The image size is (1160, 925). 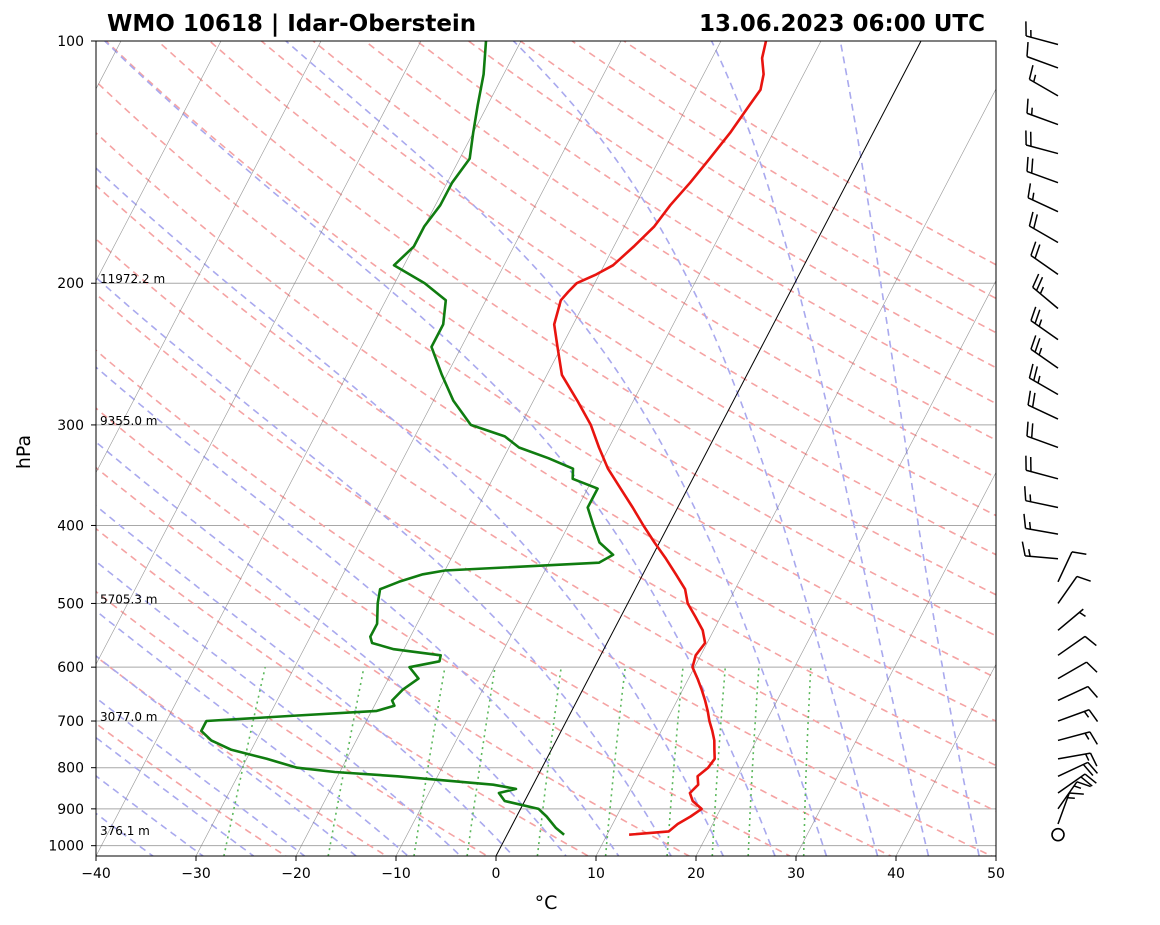 I want to click on wind-barb-calm, so click(x=1058, y=834).